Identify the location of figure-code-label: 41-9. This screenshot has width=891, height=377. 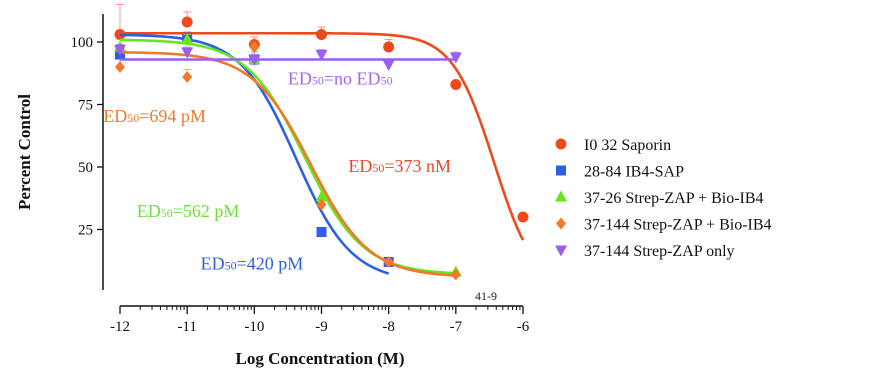
(486, 296).